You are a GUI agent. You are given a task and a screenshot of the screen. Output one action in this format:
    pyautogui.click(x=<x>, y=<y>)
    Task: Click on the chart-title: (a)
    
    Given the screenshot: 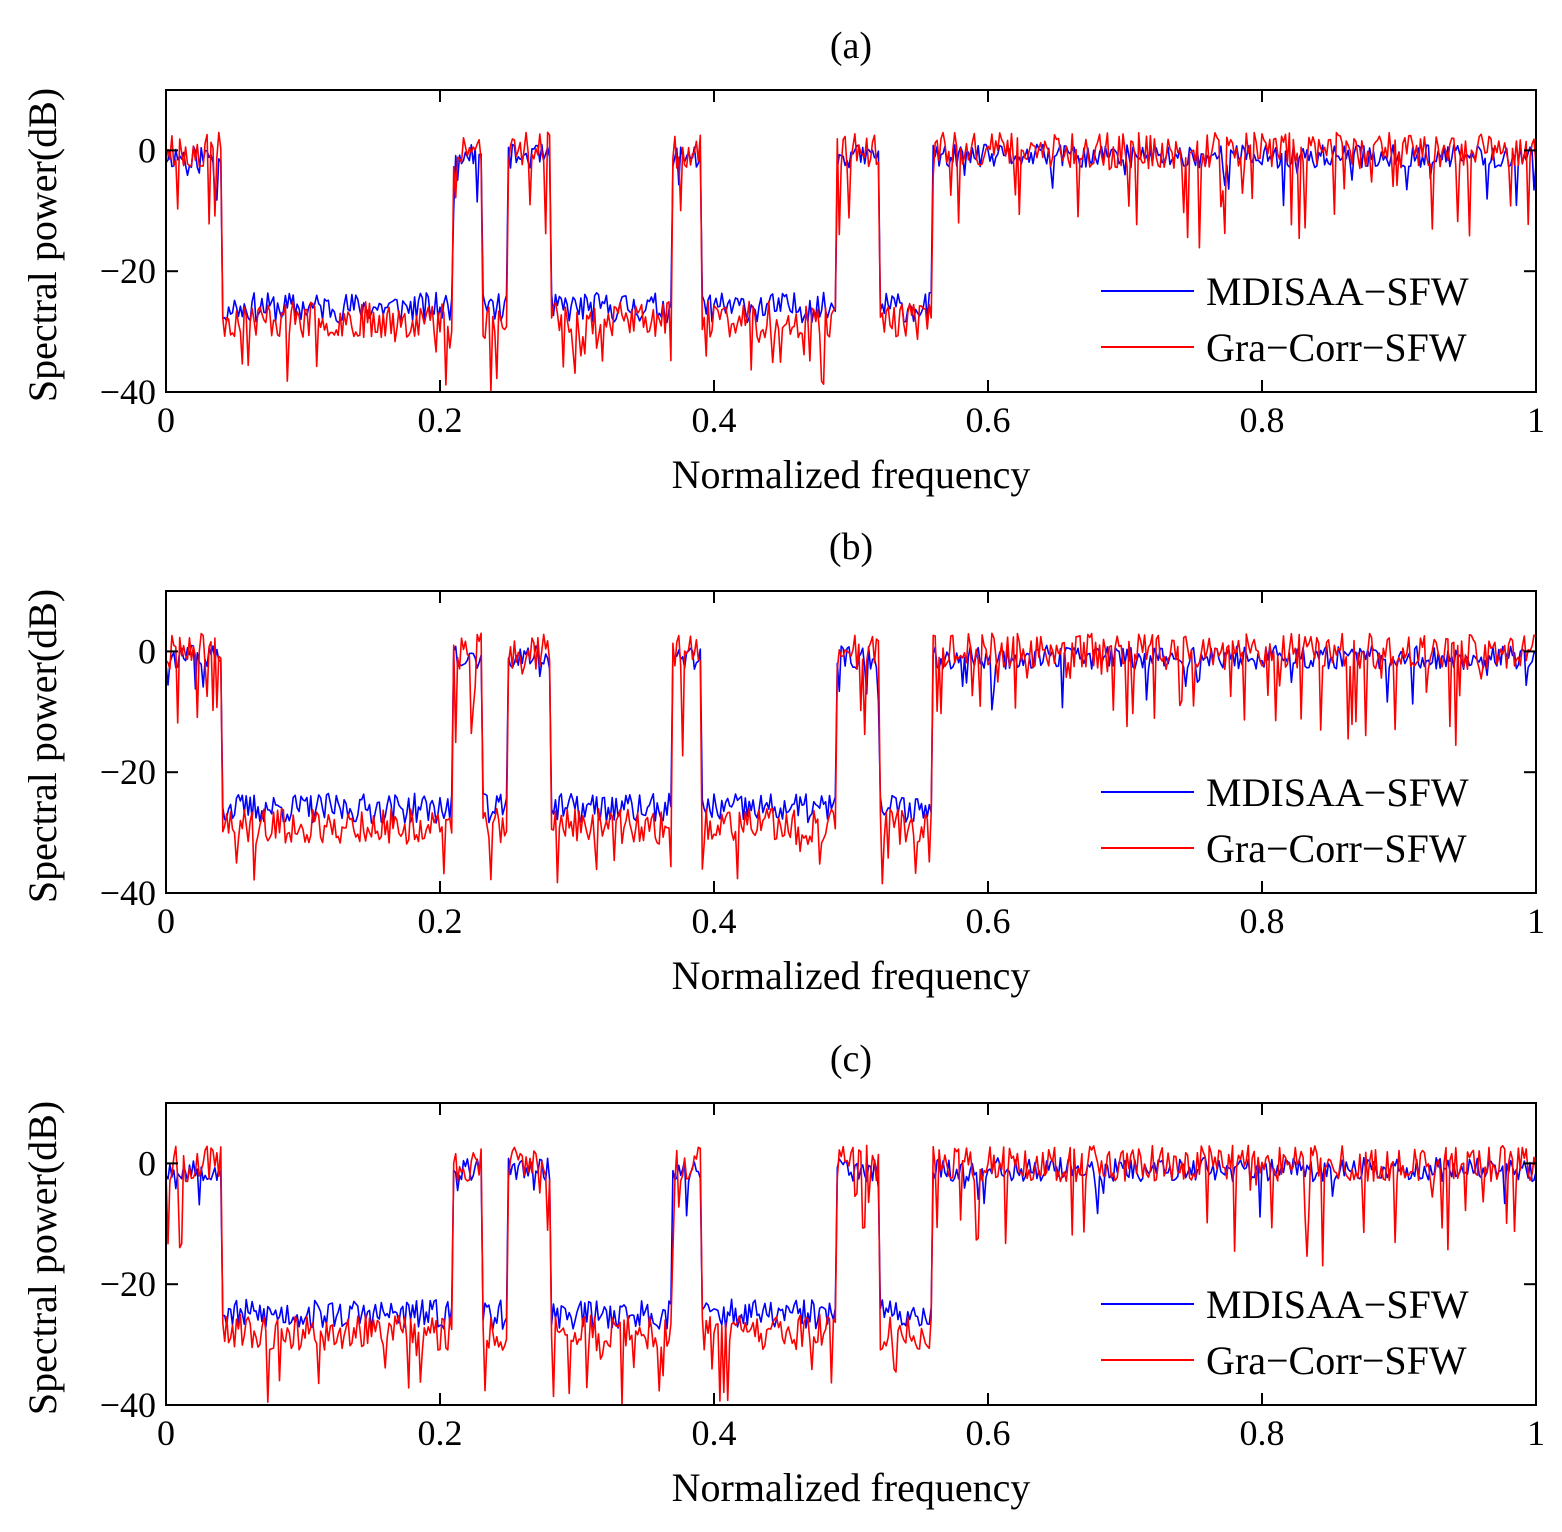 What is the action you would take?
    pyautogui.click(x=851, y=46)
    